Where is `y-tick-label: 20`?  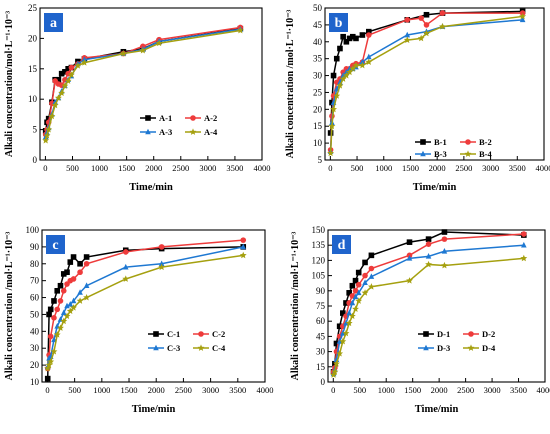 y-tick-label: 20 is located at coordinates (33, 38).